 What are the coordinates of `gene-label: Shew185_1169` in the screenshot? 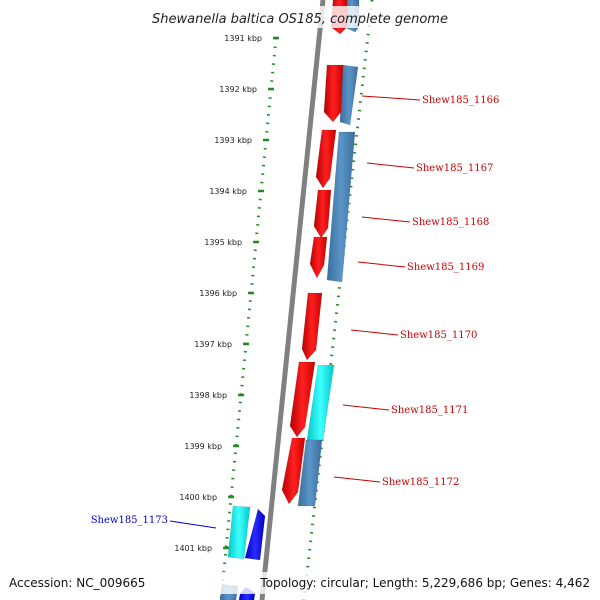 It's located at (445, 267).